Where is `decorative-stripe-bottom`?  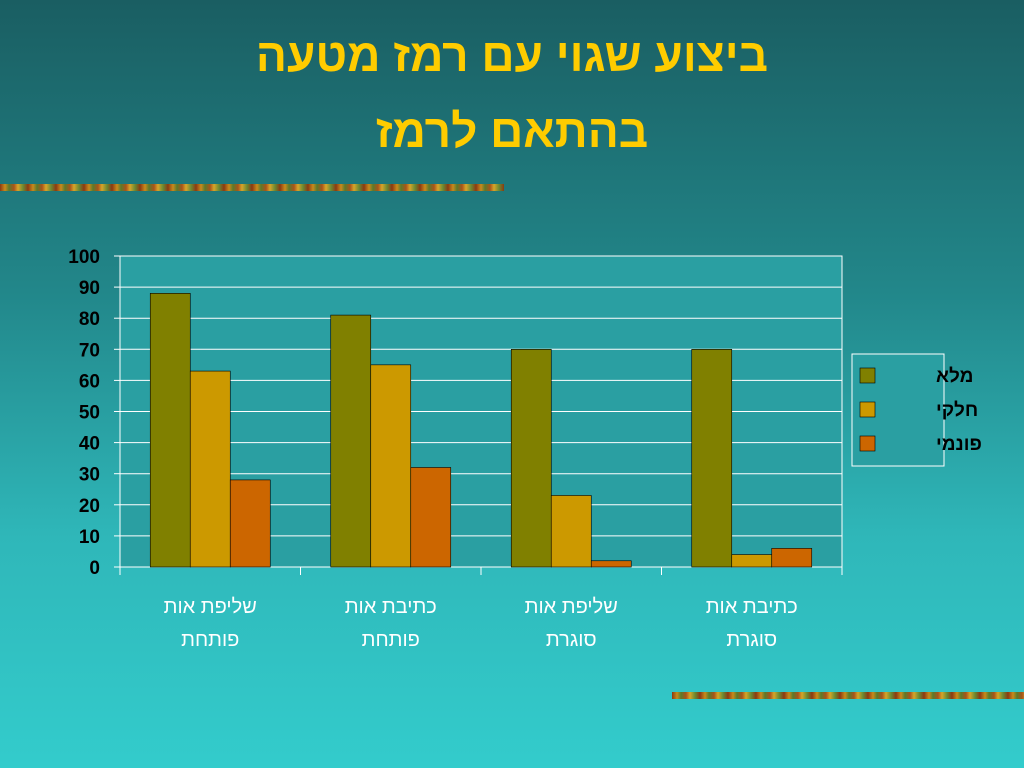
decorative-stripe-bottom is located at coordinates (848, 695).